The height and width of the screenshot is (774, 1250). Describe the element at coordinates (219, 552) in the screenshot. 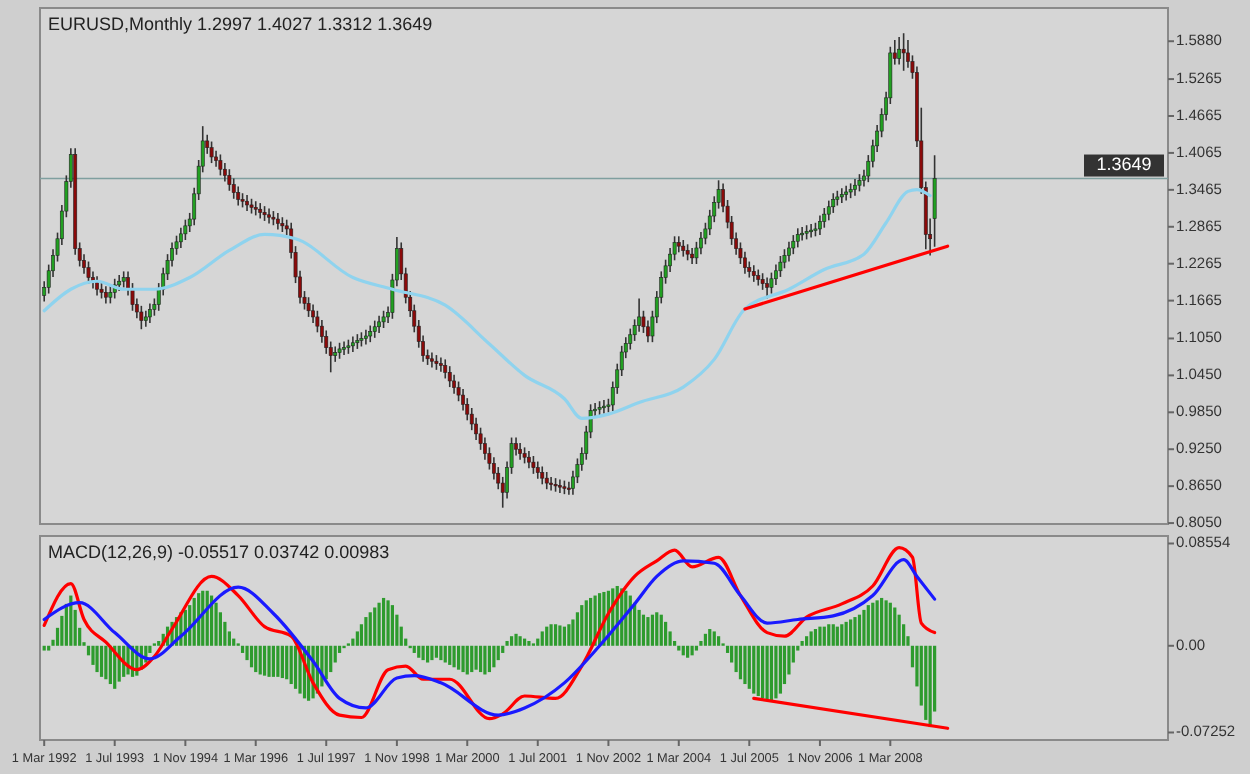

I see `chart-title: MACD(12,26,9) -0.05517 0.03742 0.00983` at that location.